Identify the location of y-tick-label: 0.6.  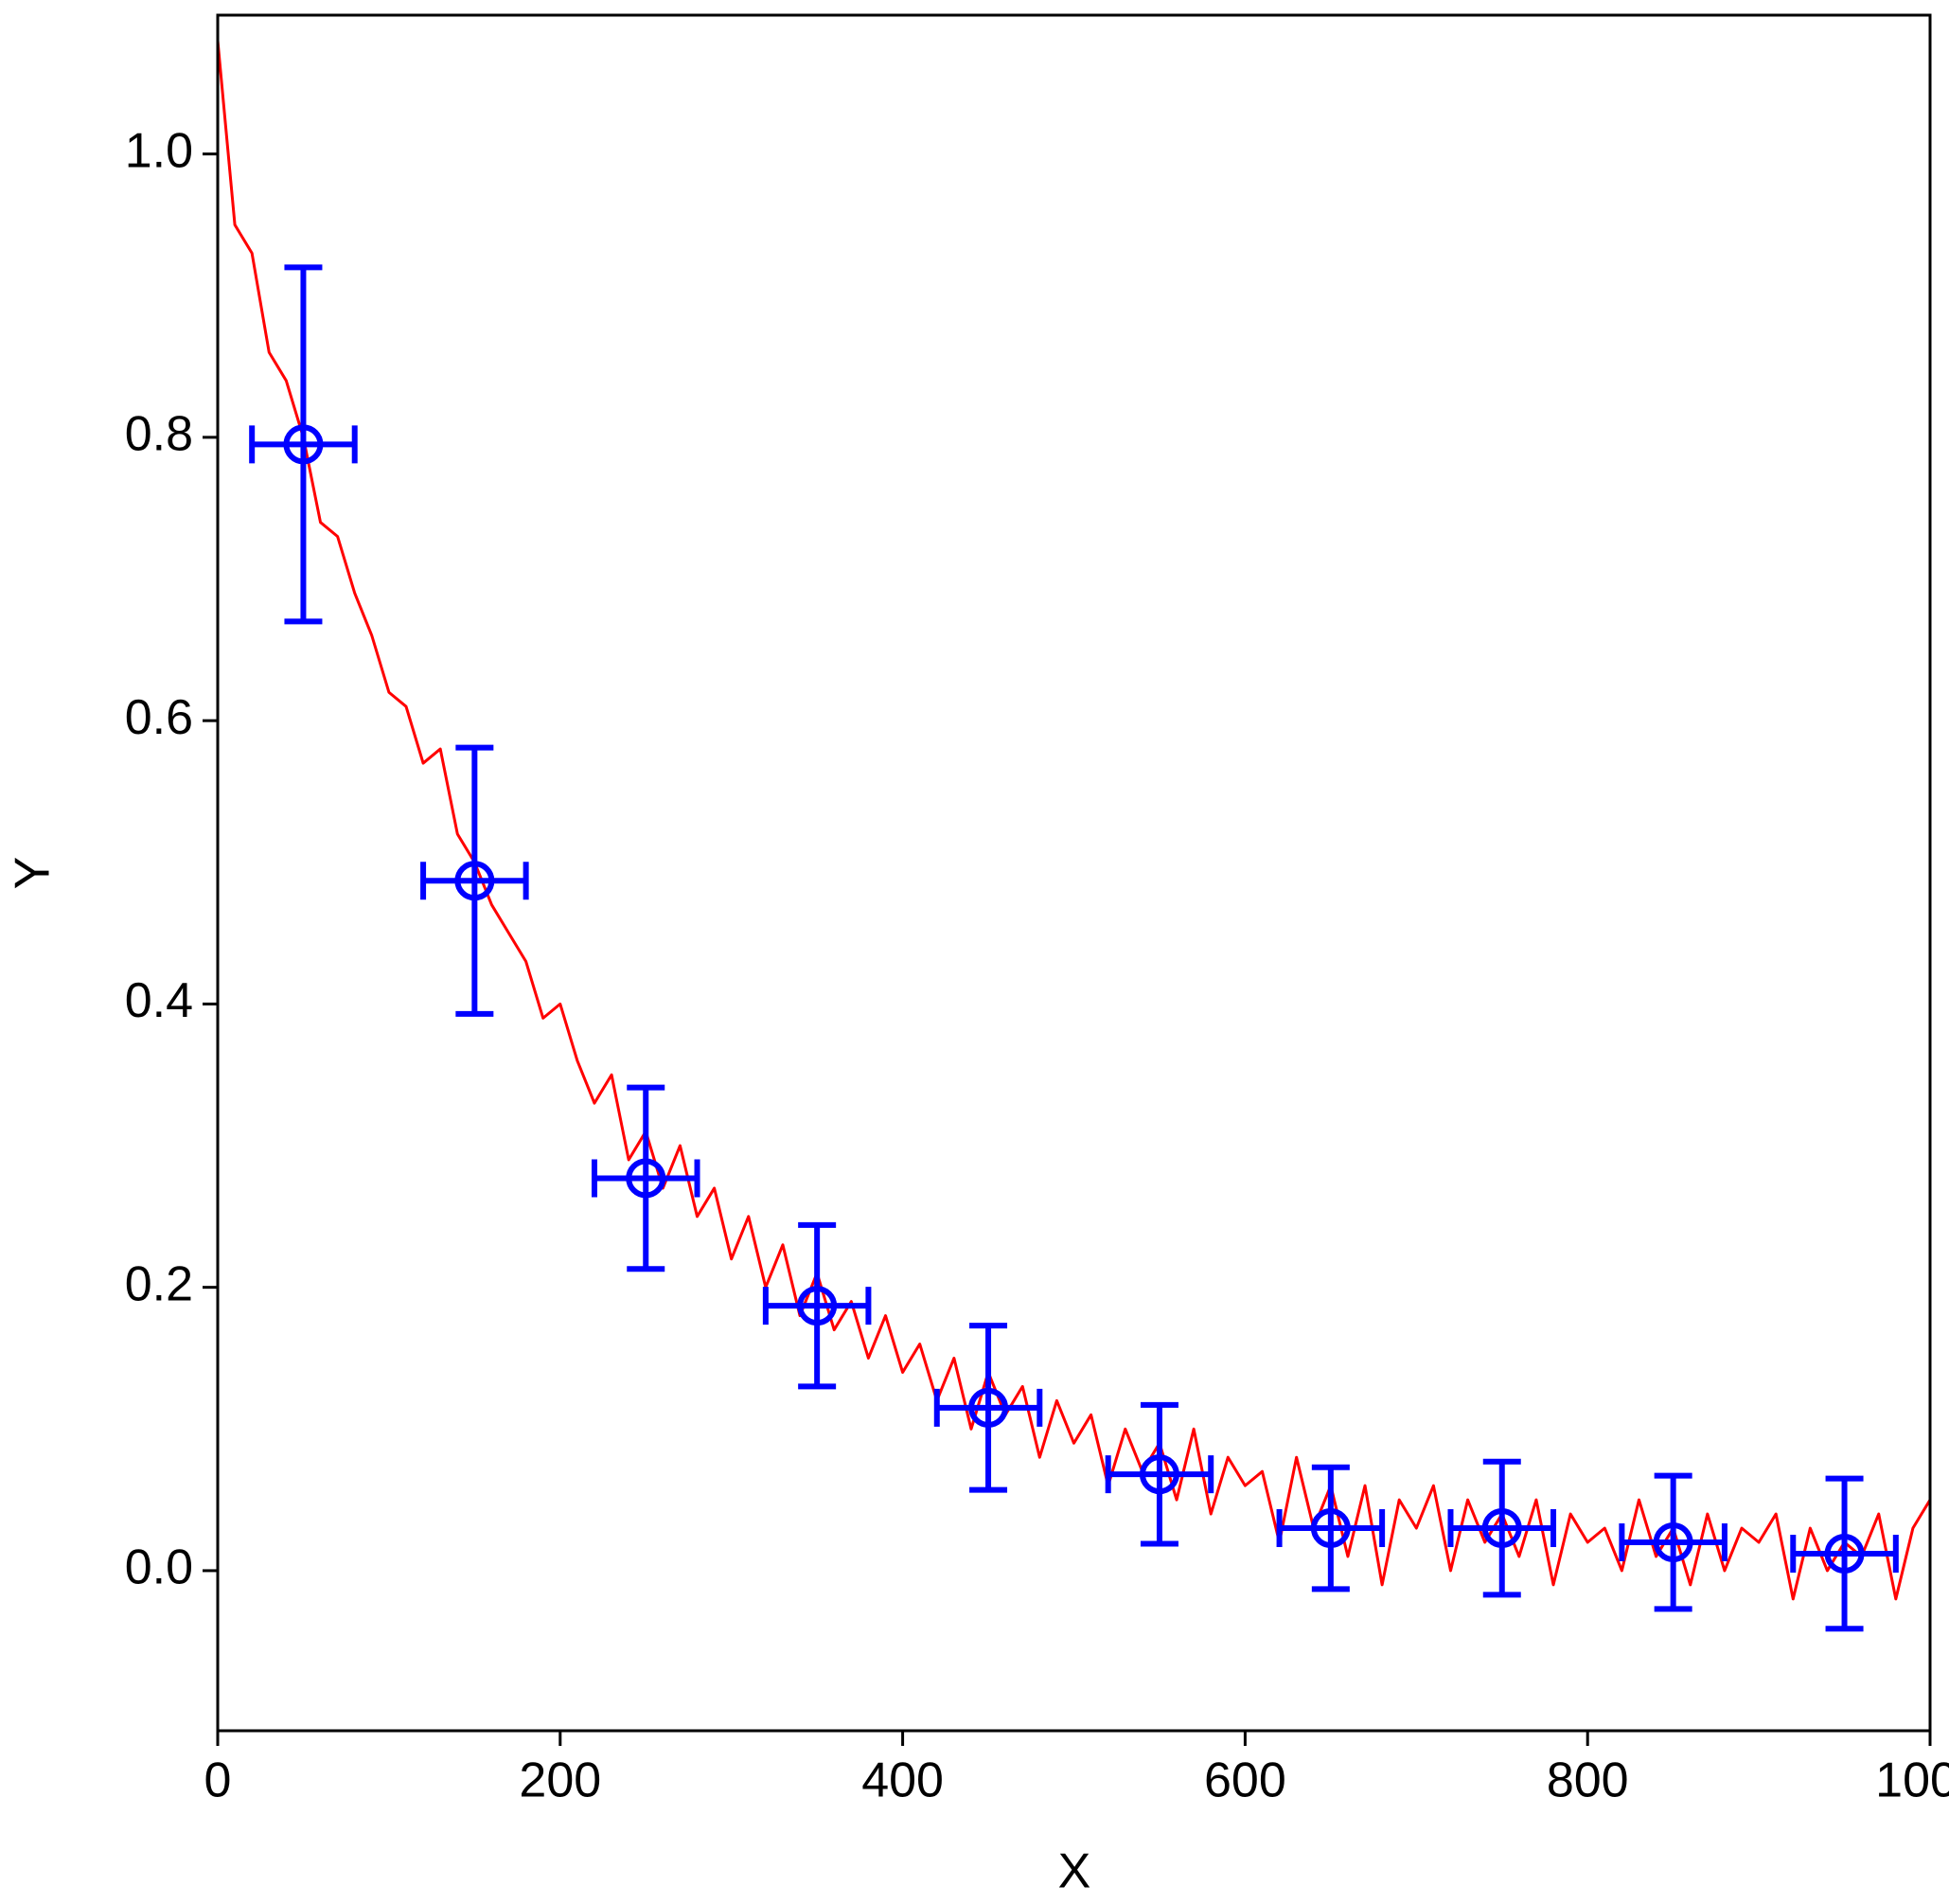
(159, 717).